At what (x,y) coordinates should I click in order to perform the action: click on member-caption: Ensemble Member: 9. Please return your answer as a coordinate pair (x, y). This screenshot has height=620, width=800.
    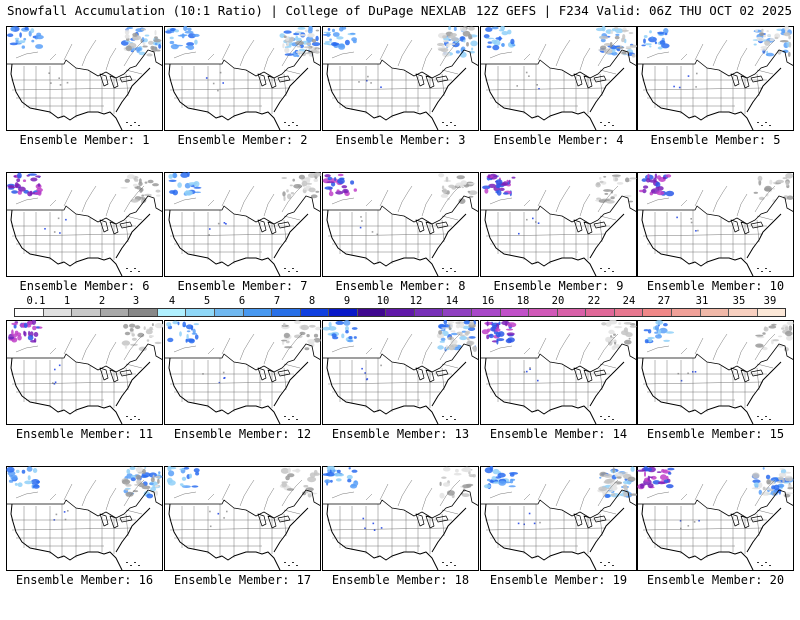
    Looking at the image, I should click on (558, 286).